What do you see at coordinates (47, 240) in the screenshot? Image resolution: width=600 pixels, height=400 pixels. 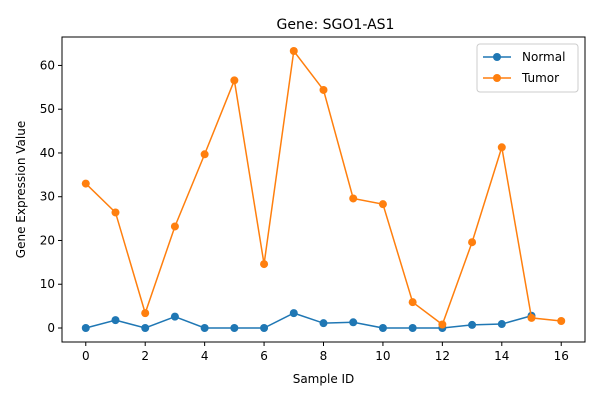 I see `y-tick-label: 20` at bounding box center [47, 240].